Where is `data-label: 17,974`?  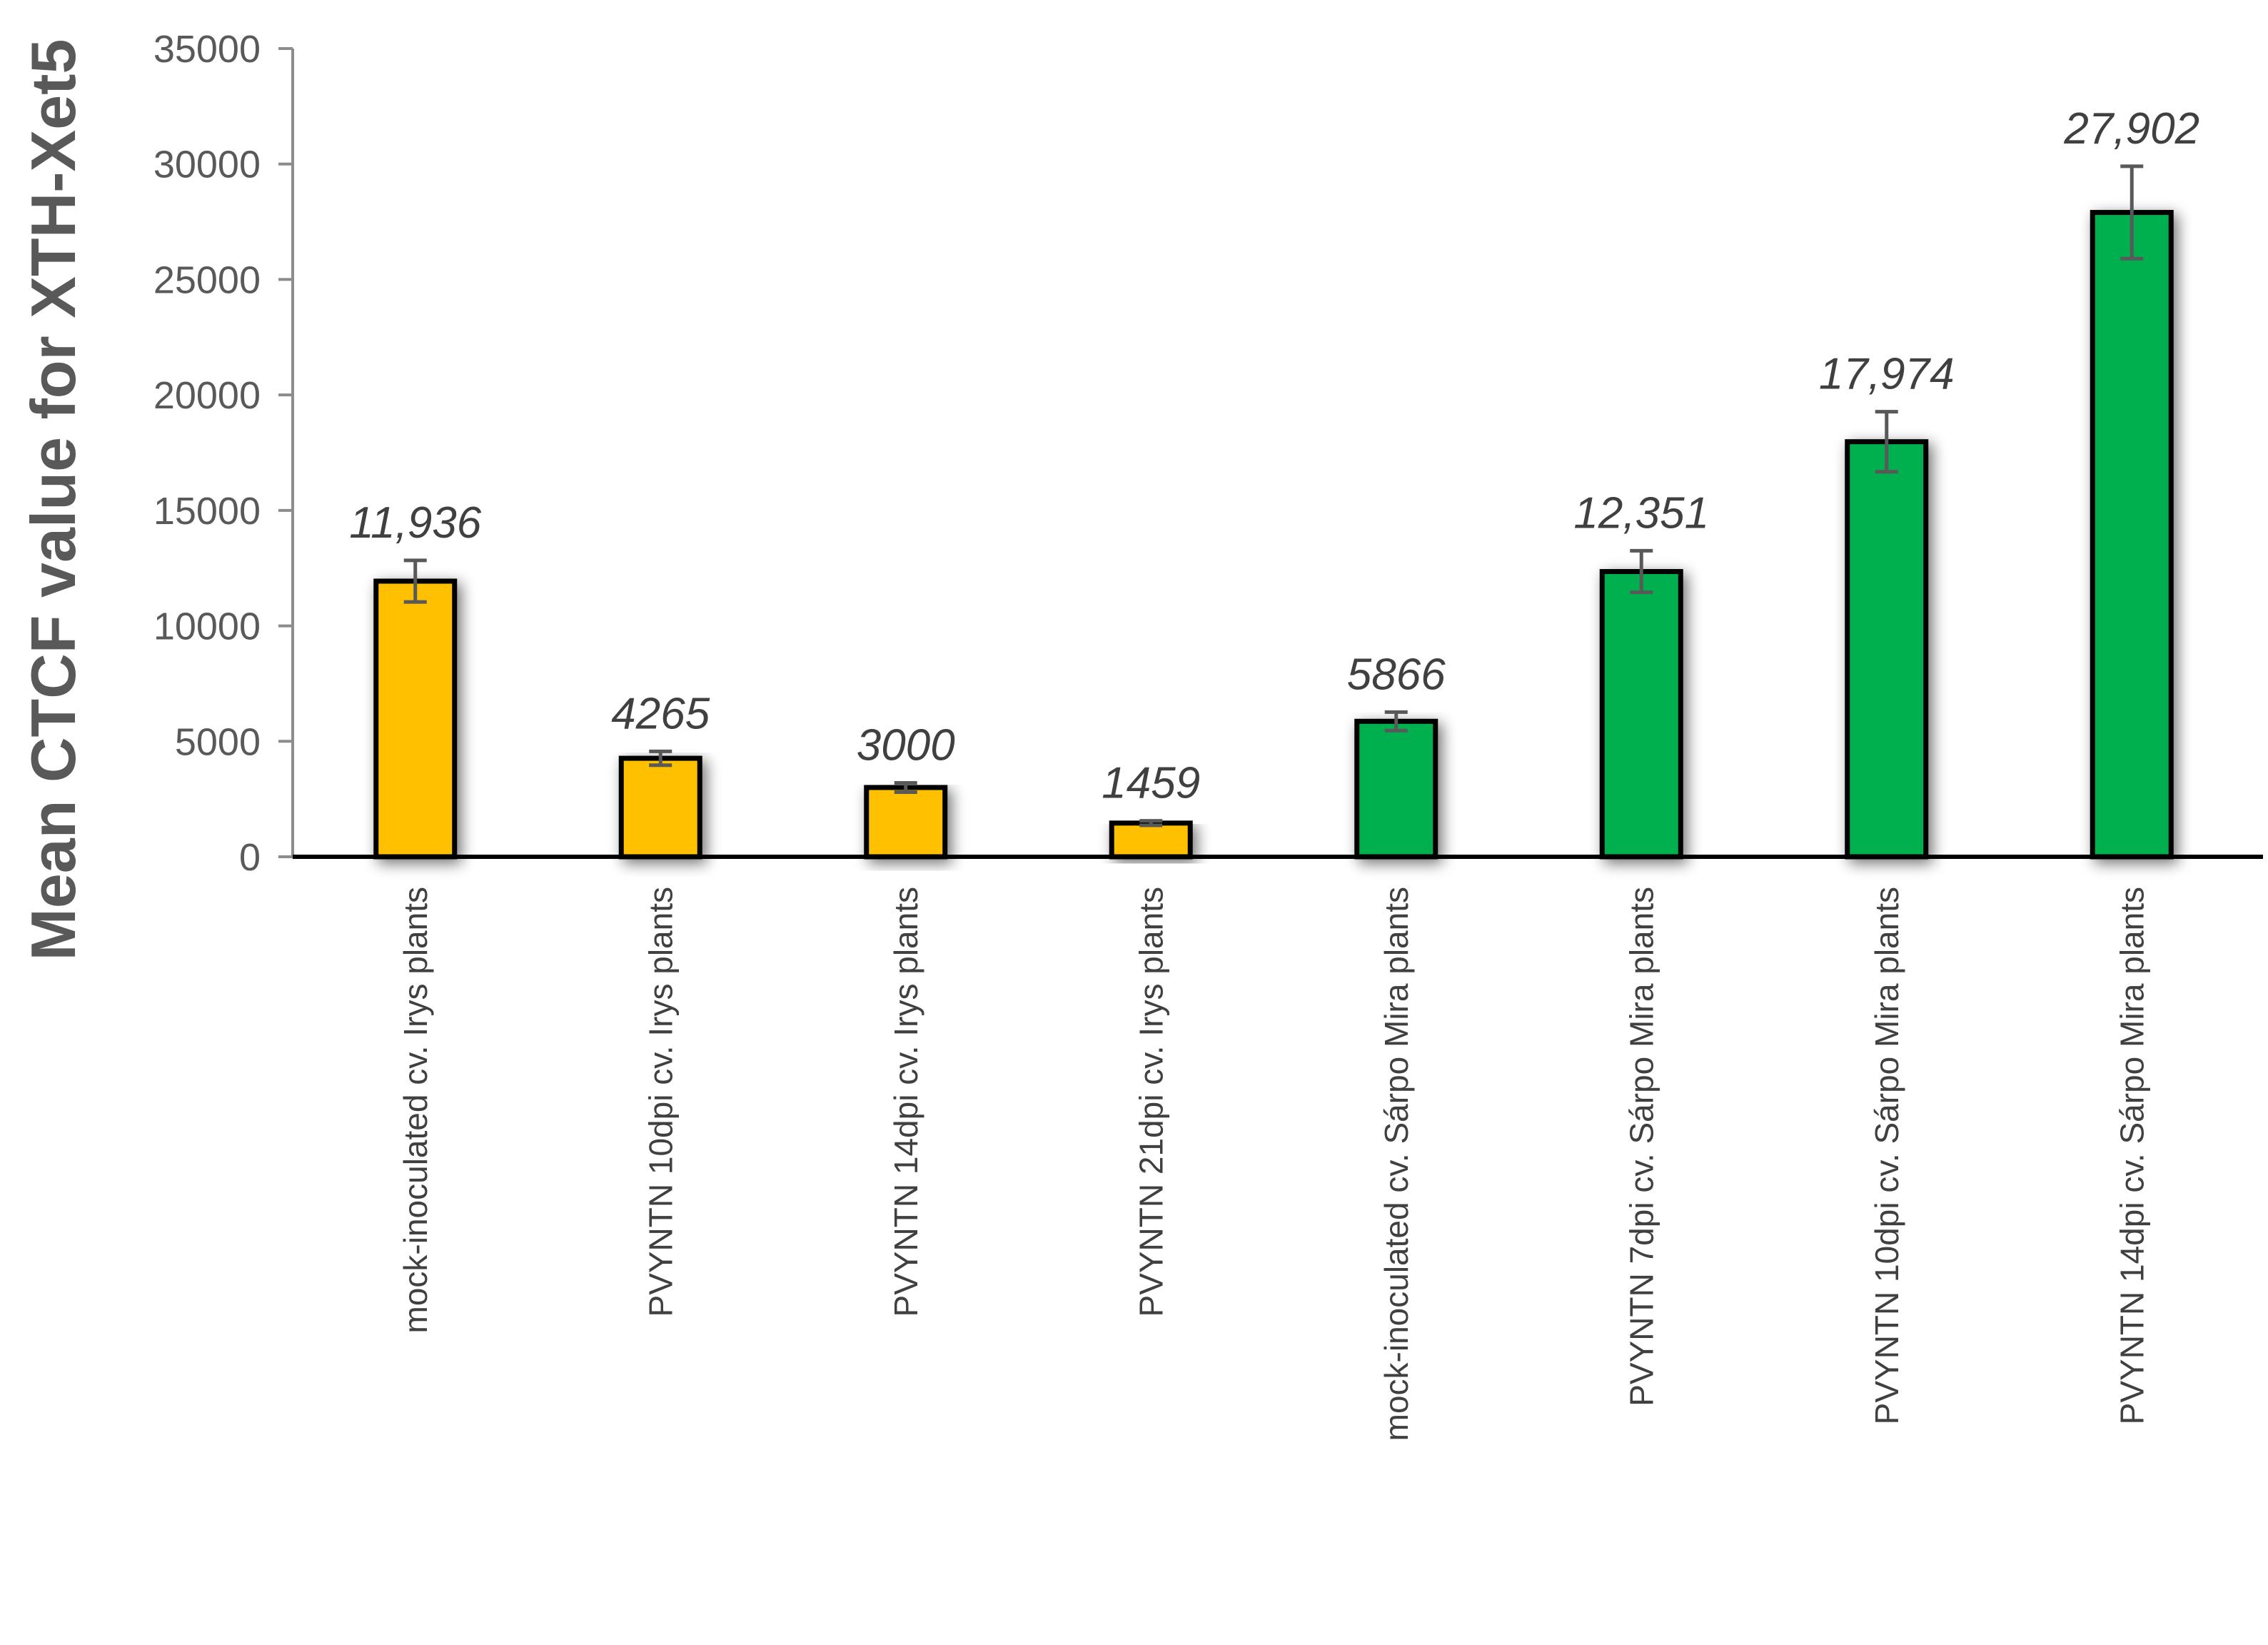 data-label: 17,974 is located at coordinates (1887, 374).